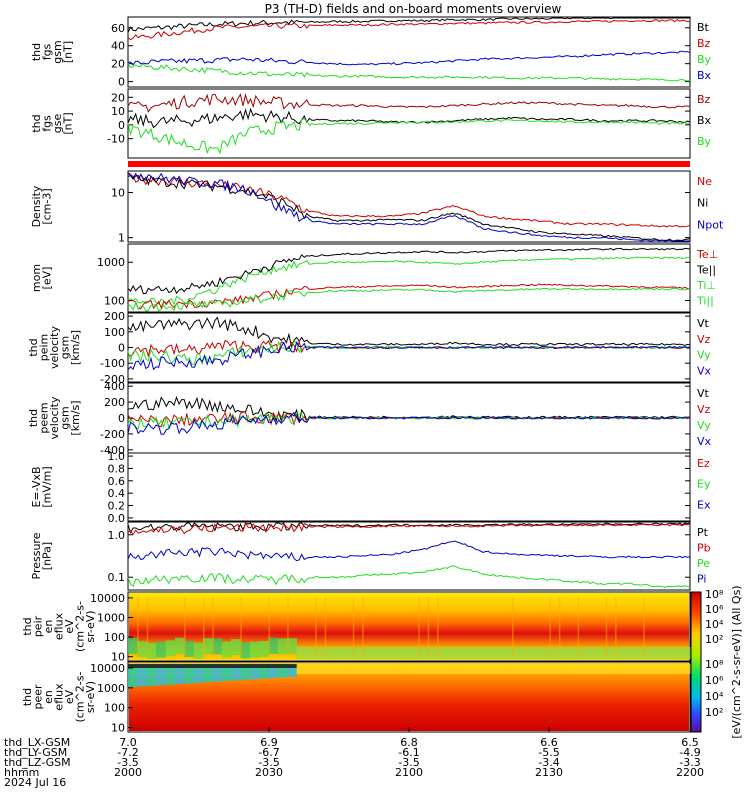  I want to click on bottom-row-value: 2200, so click(690, 772).